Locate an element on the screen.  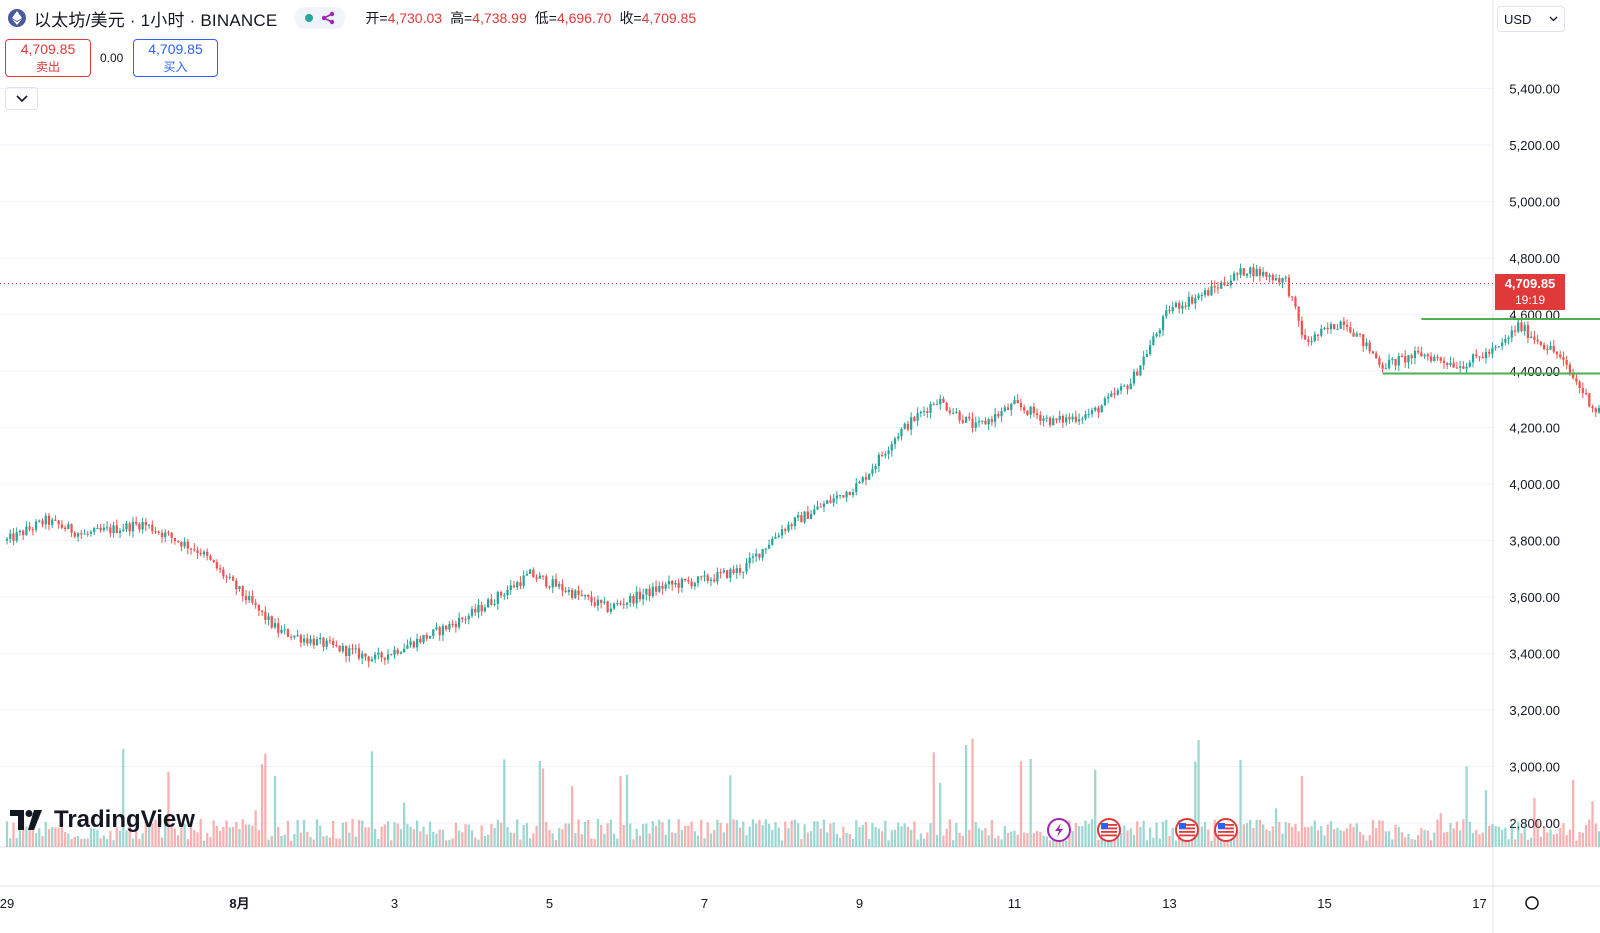
market-status is located at coordinates (320, 18).